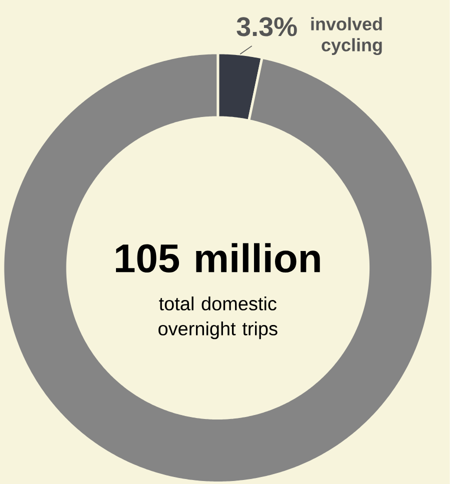 The width and height of the screenshot is (450, 484). I want to click on data-label: 3.3%, so click(266, 26).